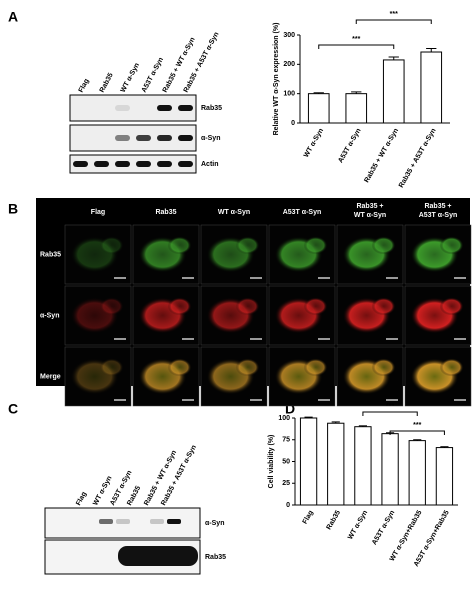  I want to click on y-tick-label: 200, so click(289, 64).